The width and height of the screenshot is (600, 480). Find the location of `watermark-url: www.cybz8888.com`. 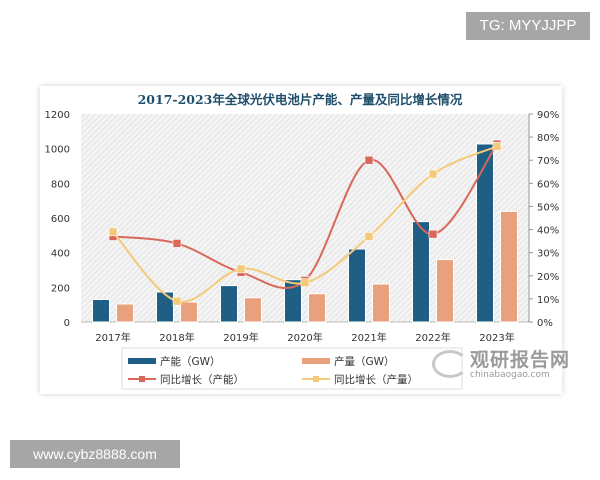

watermark-url: www.cybz8888.com is located at coordinates (95, 454).